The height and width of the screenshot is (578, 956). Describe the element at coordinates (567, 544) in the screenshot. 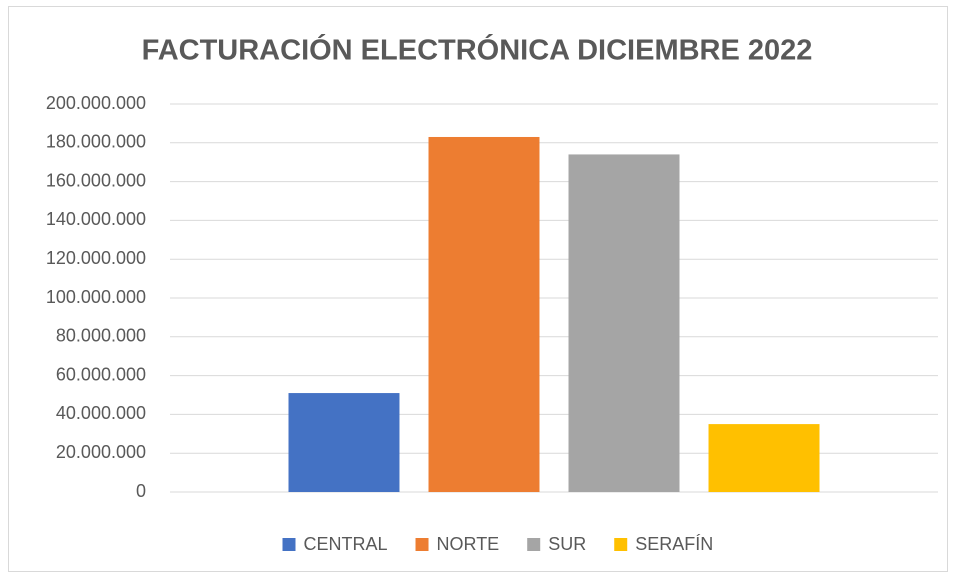

I see `legend-label: SUR` at that location.